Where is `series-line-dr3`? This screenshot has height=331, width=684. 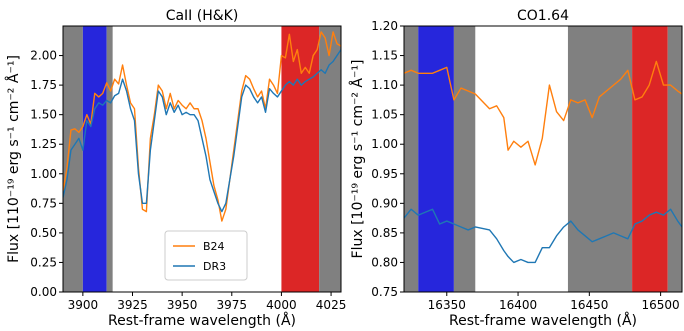 series-line-dr3 is located at coordinates (543, 236).